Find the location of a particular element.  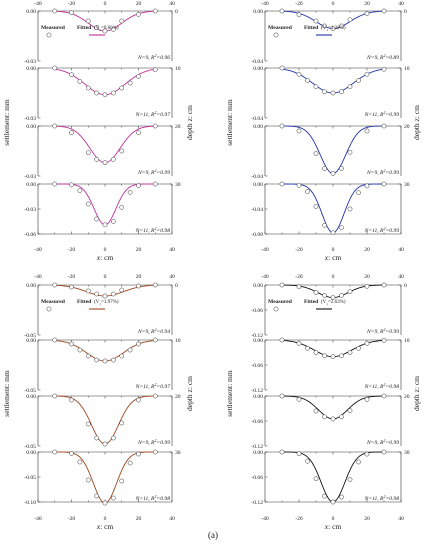

depth-tick-label: 10 is located at coordinates (178, 69).